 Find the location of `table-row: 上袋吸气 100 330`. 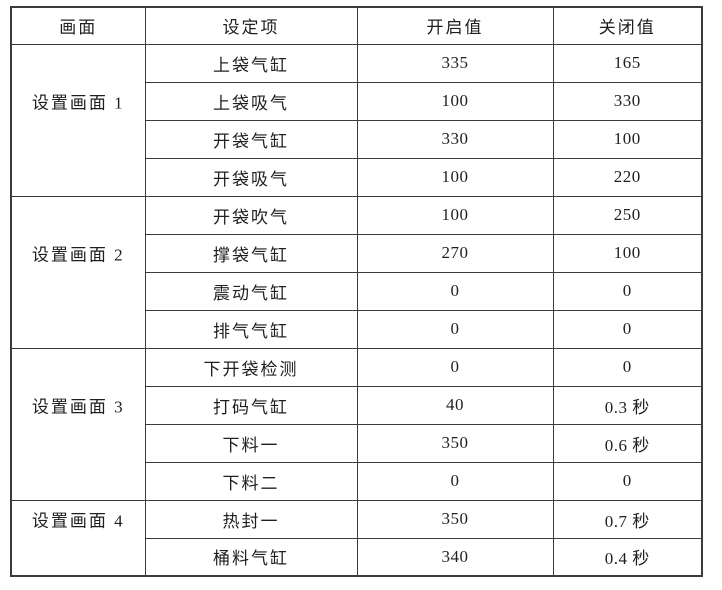

table-row: 上袋吸气 100 330 is located at coordinates (357, 101).